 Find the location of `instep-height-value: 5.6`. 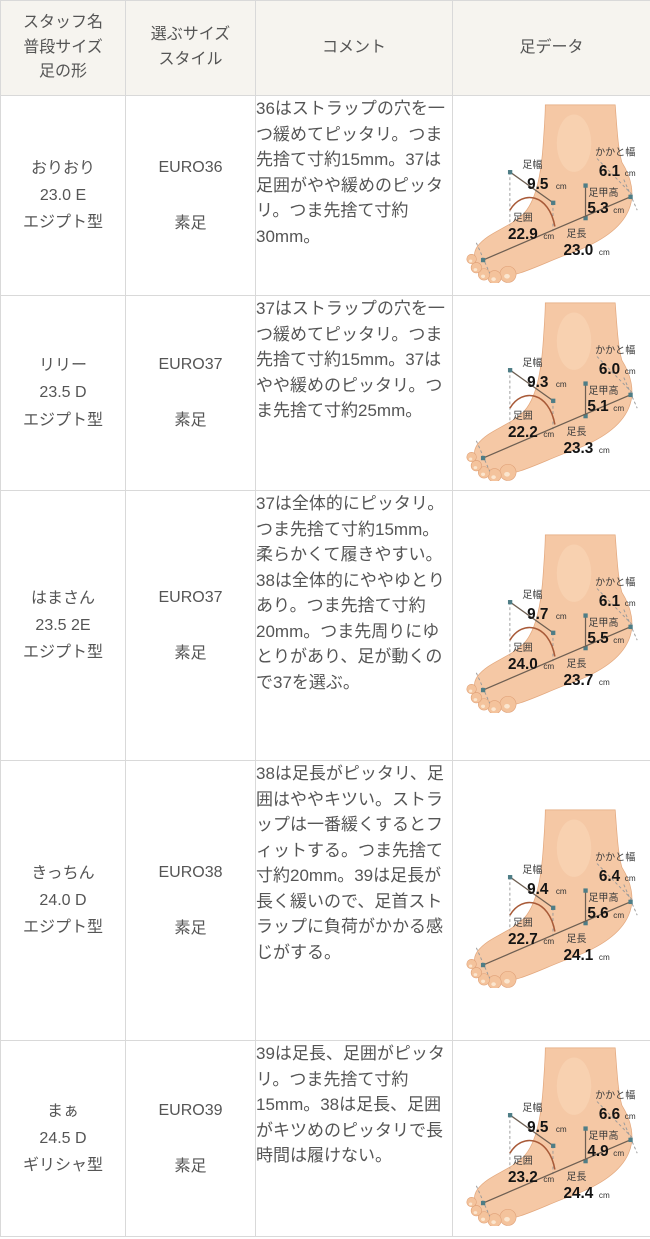

instep-height-value: 5.6 is located at coordinates (597, 913).